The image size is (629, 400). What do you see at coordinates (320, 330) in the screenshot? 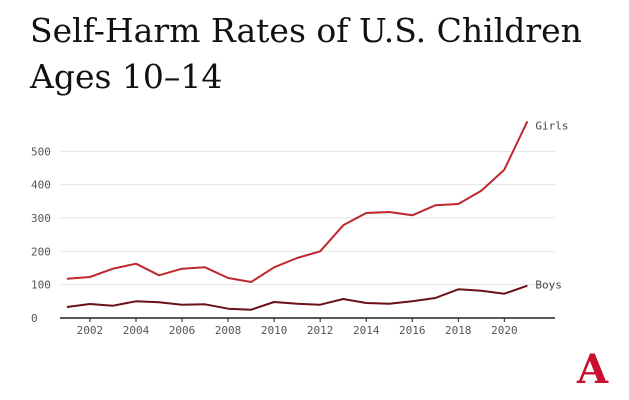
I see `x-tick-label: 2012` at bounding box center [320, 330].